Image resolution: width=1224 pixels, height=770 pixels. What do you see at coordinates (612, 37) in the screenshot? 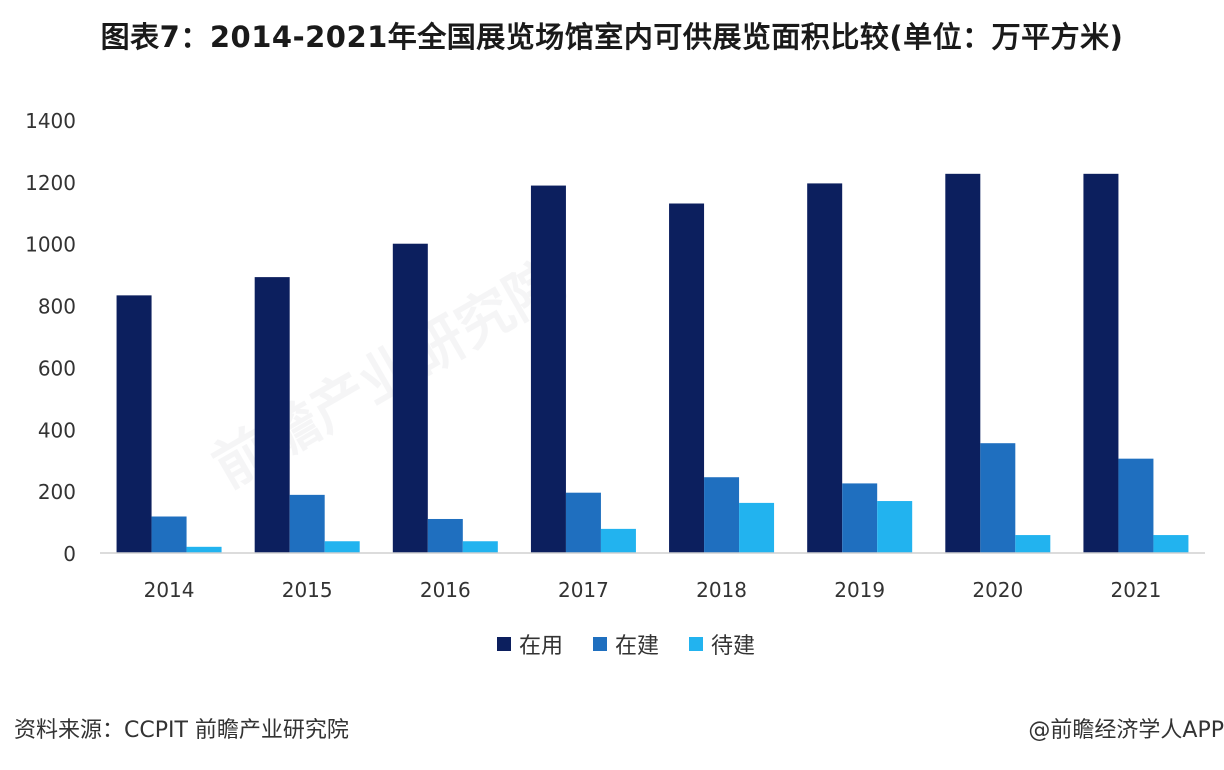
I see `chart-title: 图表7：2014-2021年全国展览场馆室内可供展览面积比较(单位：万平方米)` at bounding box center [612, 37].